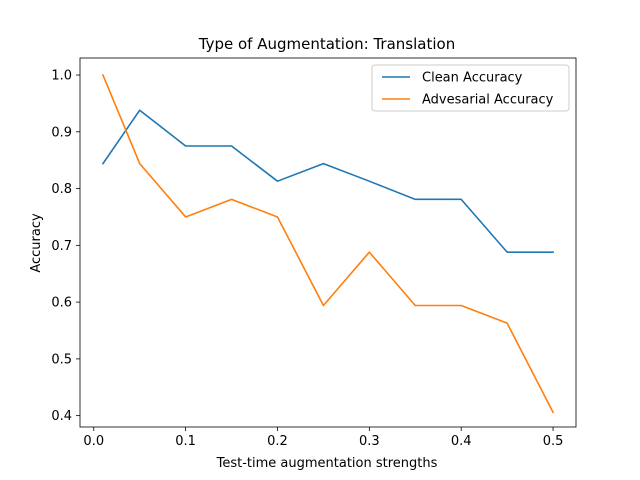 The width and height of the screenshot is (640, 480). I want to click on legend-label-2: Advesarial Accuracy, so click(488, 100).